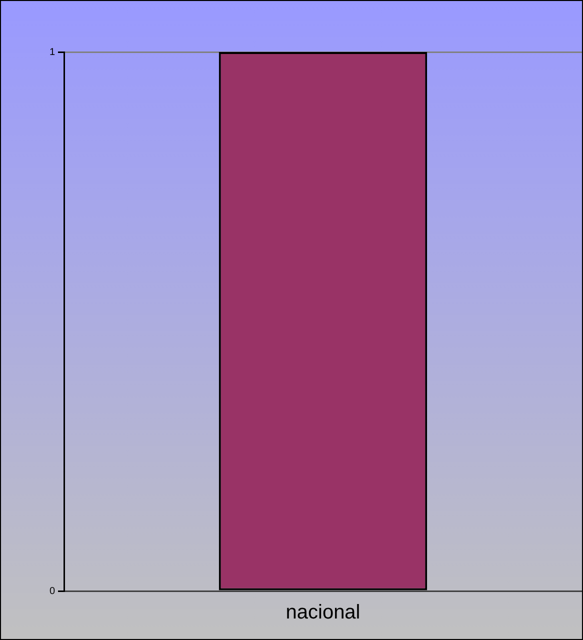 This screenshot has height=640, width=583. Describe the element at coordinates (52, 52) in the screenshot. I see `y-tick-label: 1` at that location.